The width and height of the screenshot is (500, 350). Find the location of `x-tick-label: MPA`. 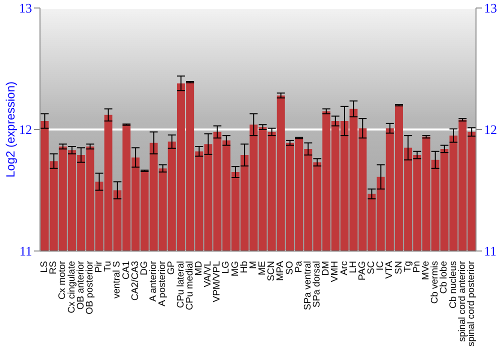

x-tick-label: MPA is located at coordinates (280, 270).